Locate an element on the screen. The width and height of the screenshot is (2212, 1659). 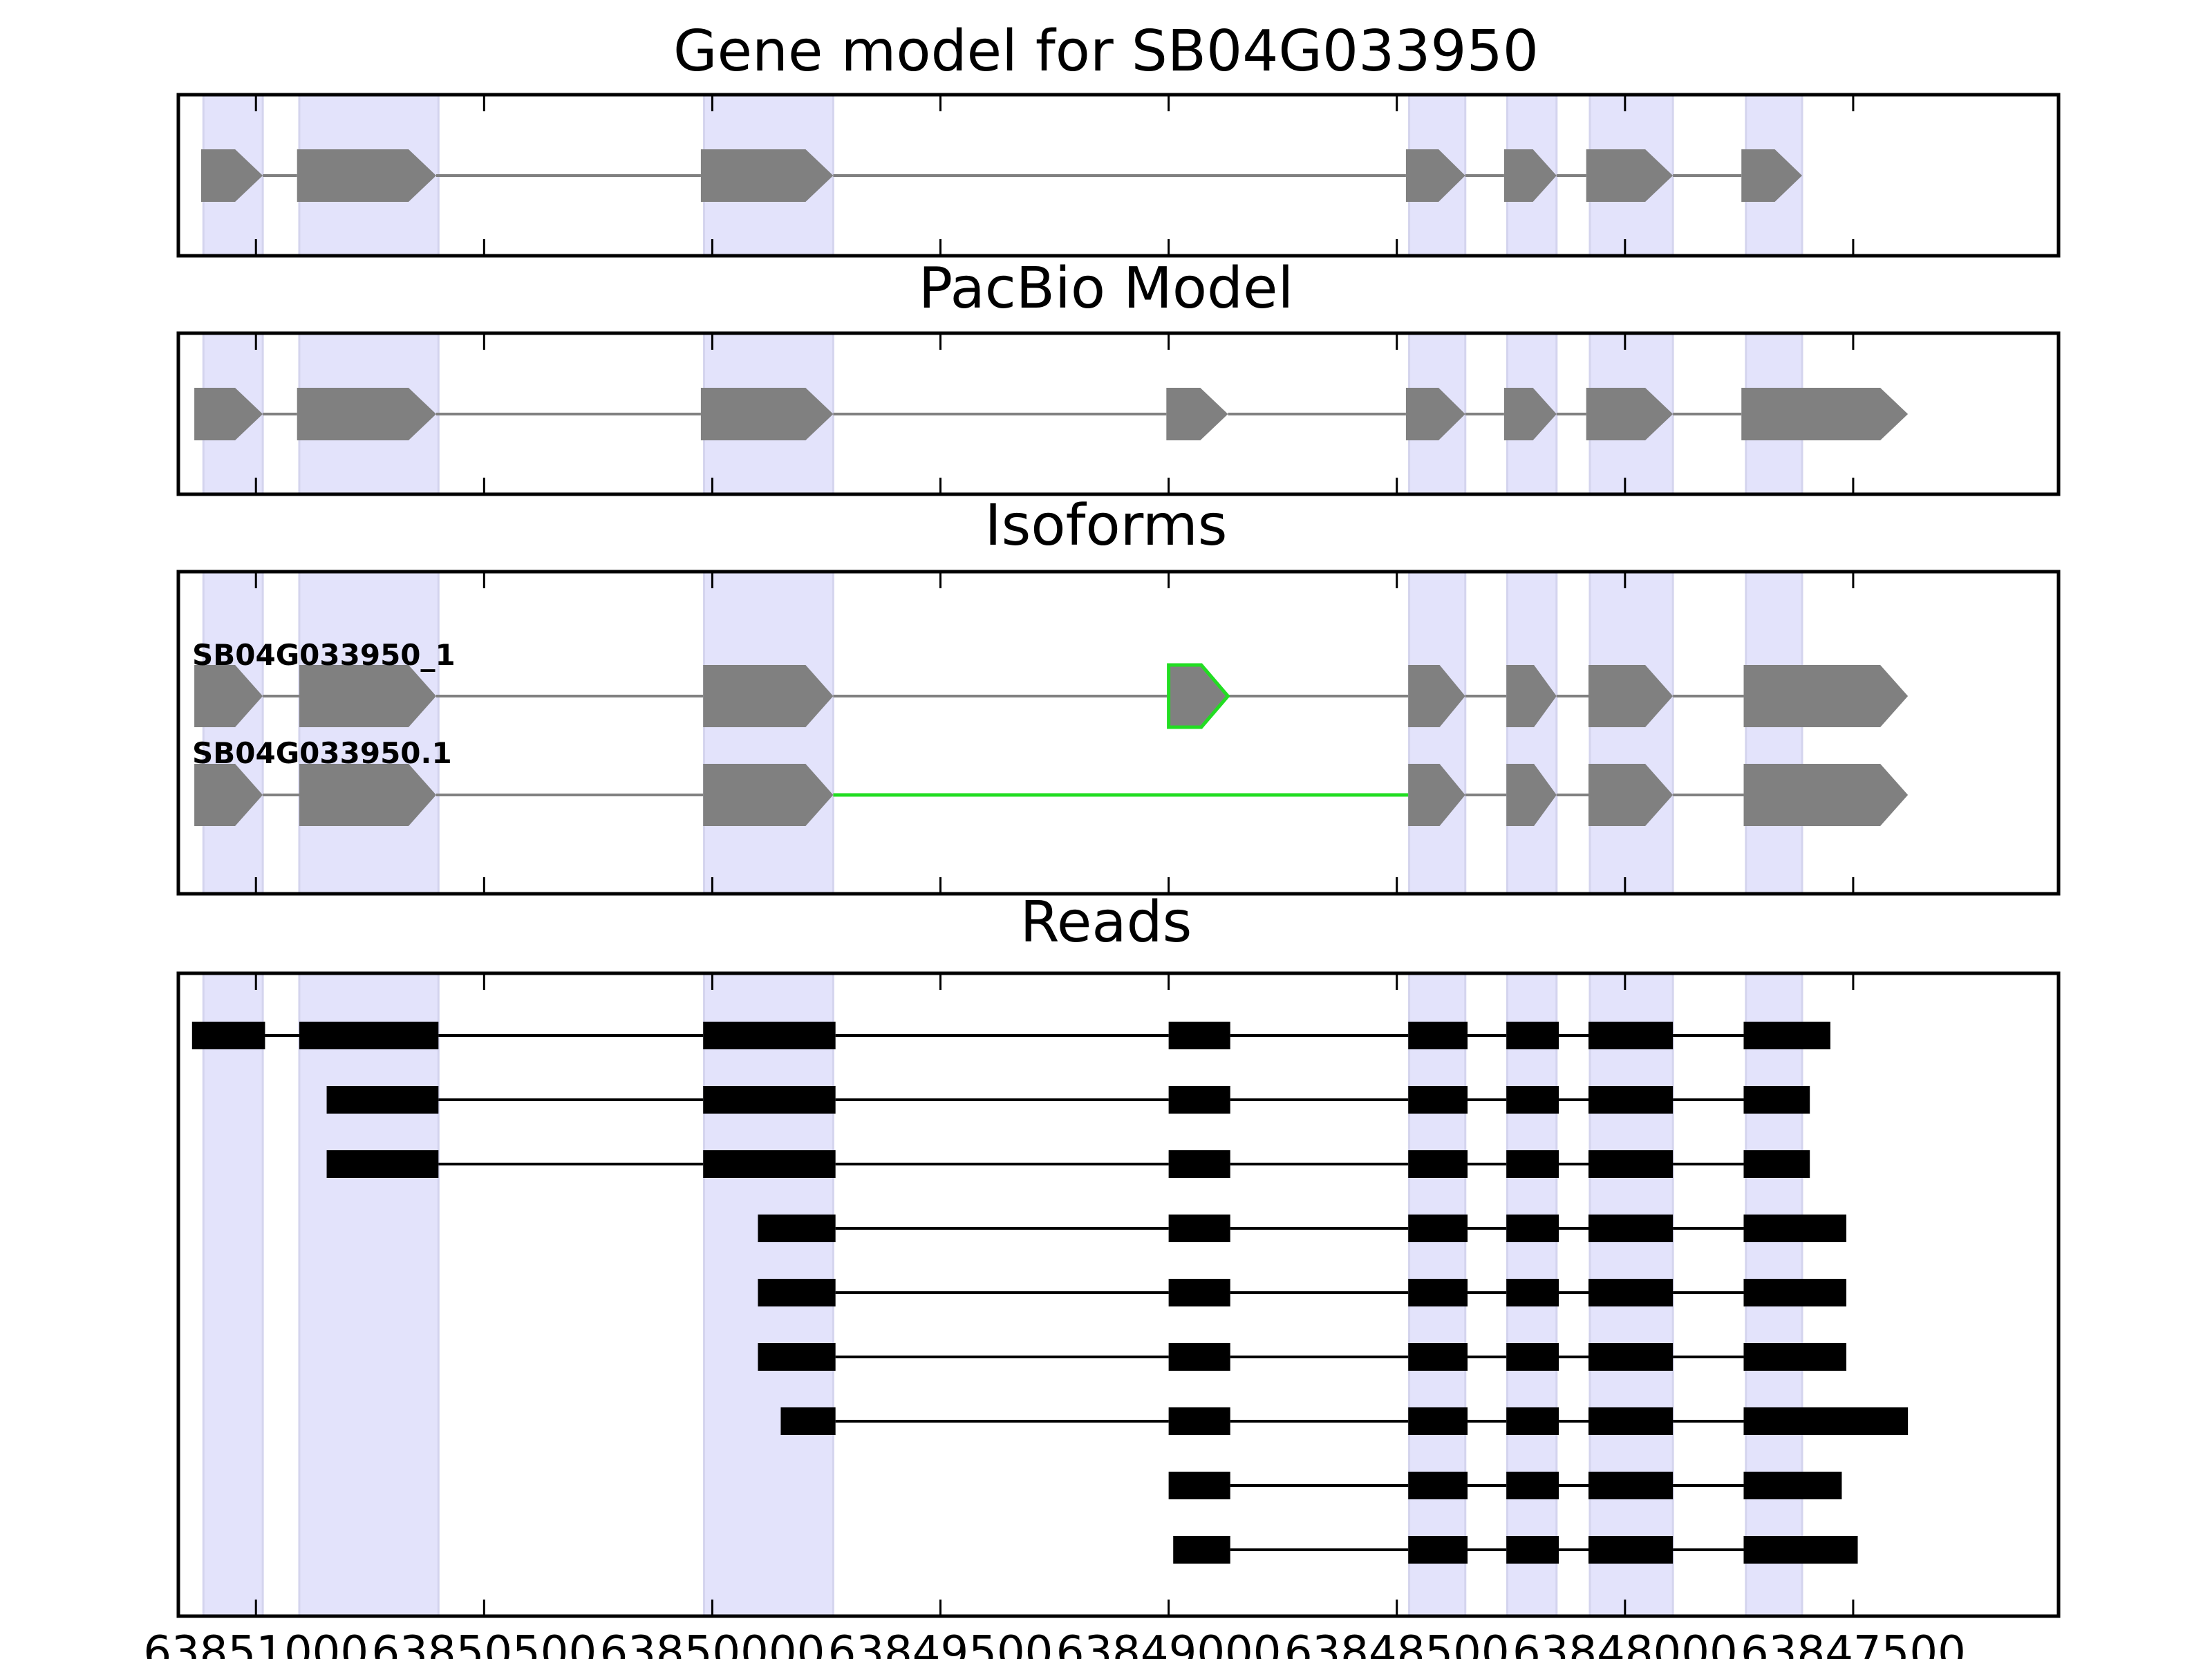
x-tick-label: 63850500 is located at coordinates (484, 1643).